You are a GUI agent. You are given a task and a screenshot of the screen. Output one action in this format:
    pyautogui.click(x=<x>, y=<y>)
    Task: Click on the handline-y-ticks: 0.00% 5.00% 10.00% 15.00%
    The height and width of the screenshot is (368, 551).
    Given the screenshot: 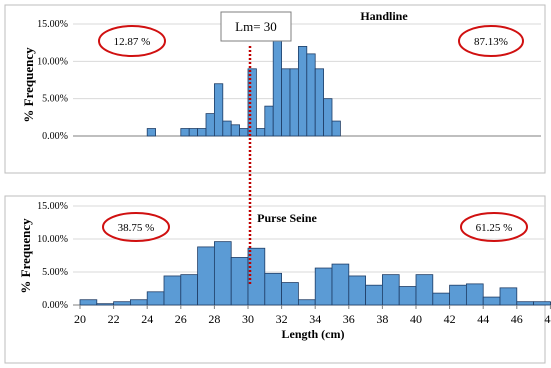 What is the action you would take?
    pyautogui.click(x=52, y=80)
    